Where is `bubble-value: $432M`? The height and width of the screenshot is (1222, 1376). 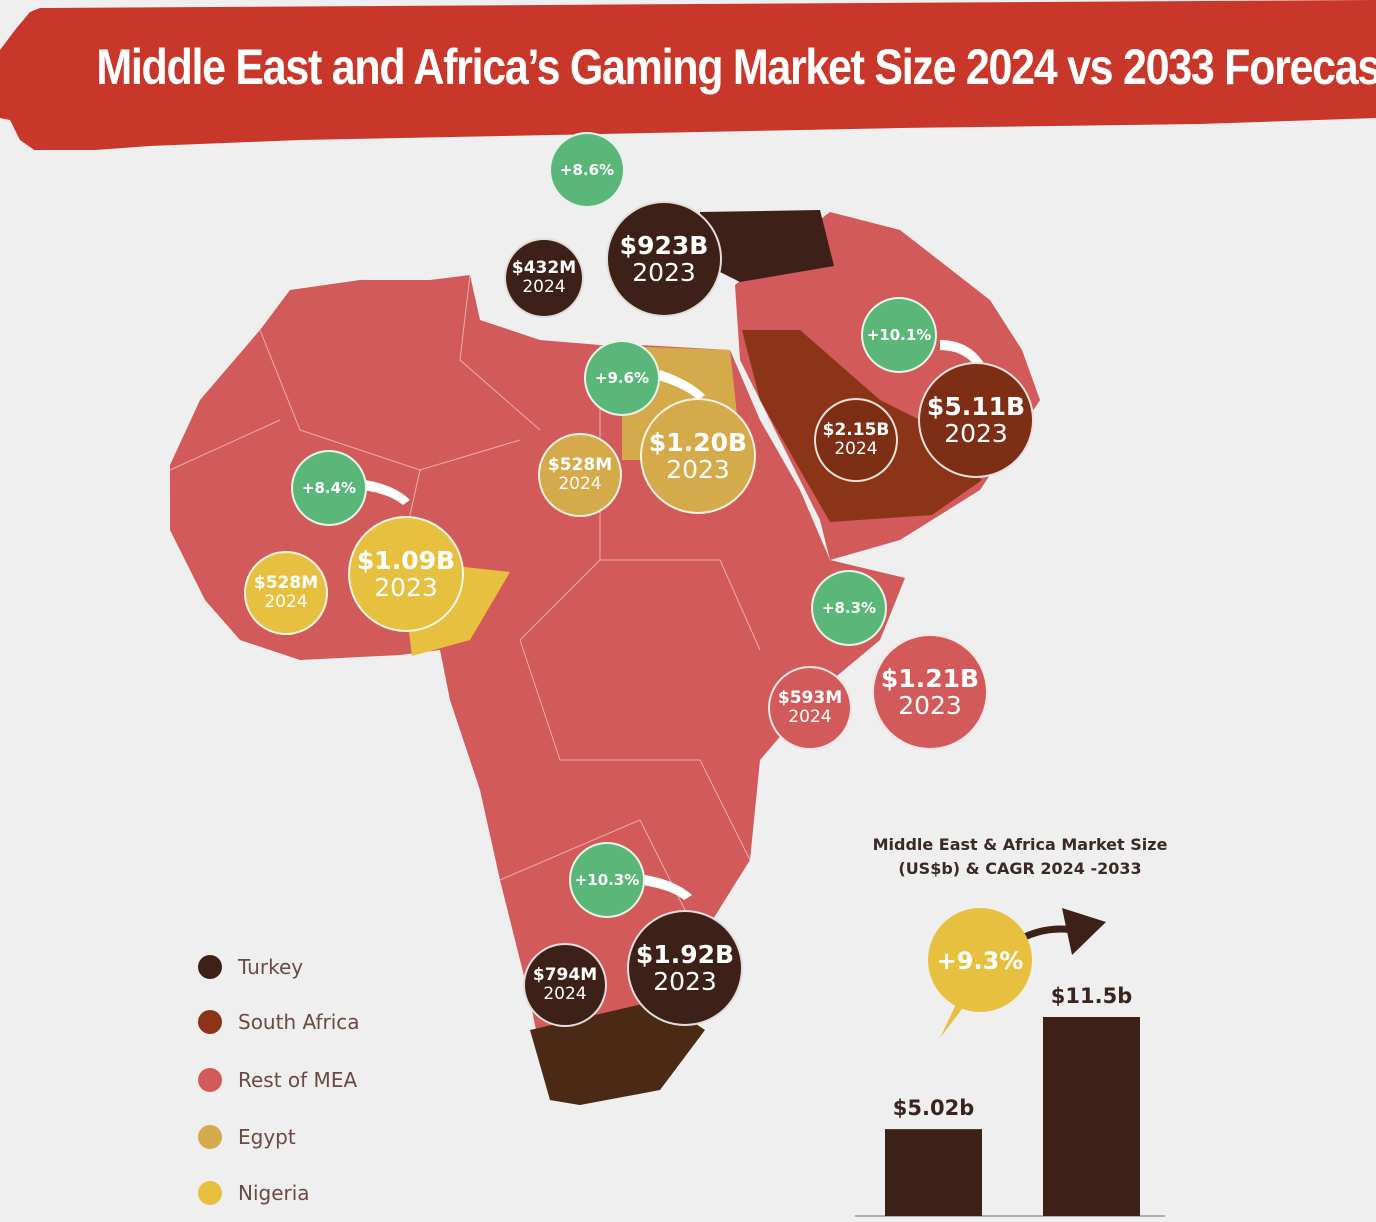 bubble-value: $432M is located at coordinates (544, 268).